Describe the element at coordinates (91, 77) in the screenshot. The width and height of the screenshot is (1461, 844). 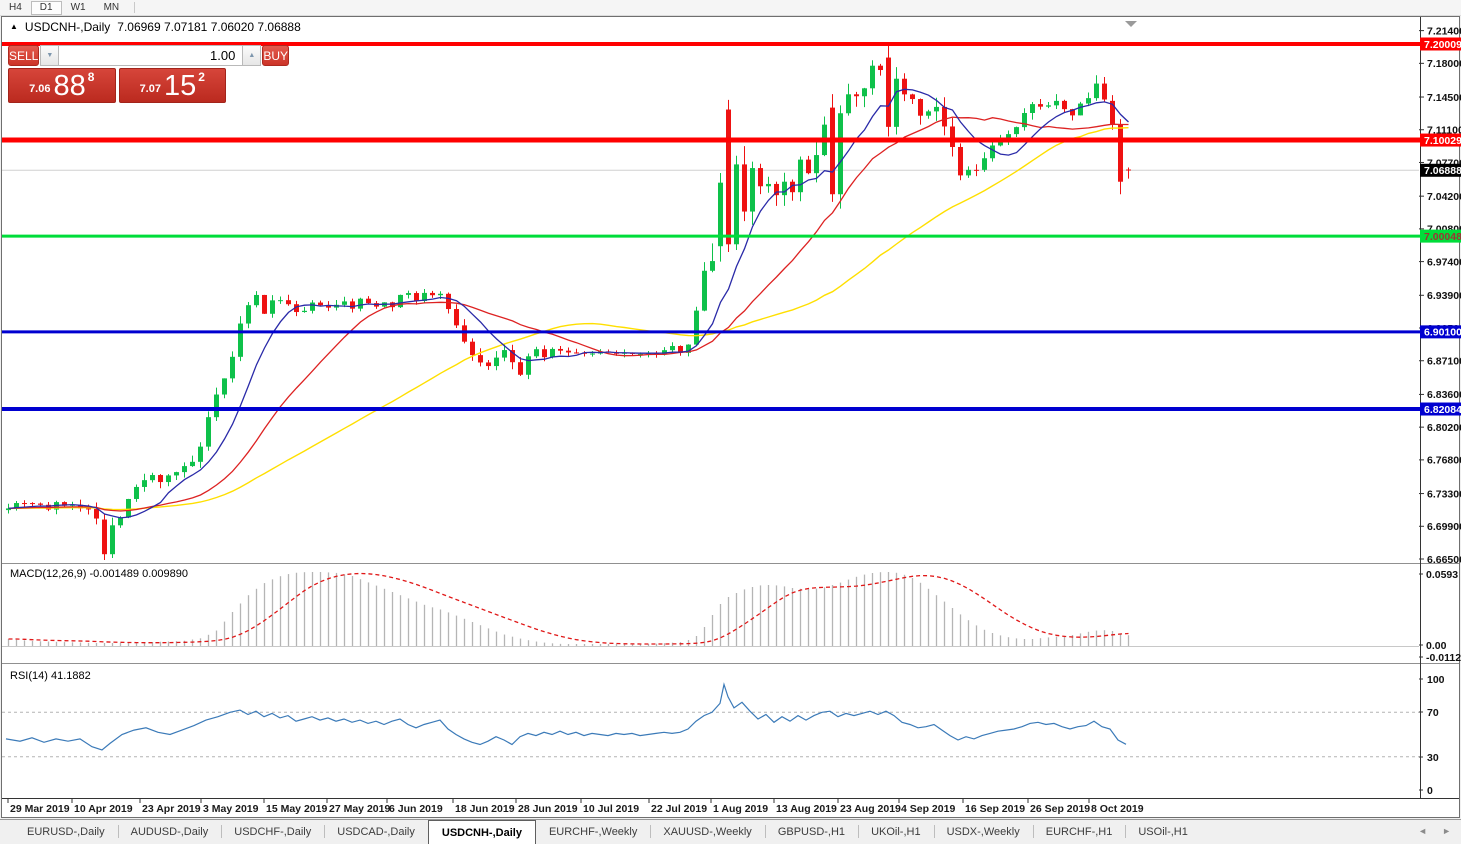
I see `sell-price-sup: 8` at that location.